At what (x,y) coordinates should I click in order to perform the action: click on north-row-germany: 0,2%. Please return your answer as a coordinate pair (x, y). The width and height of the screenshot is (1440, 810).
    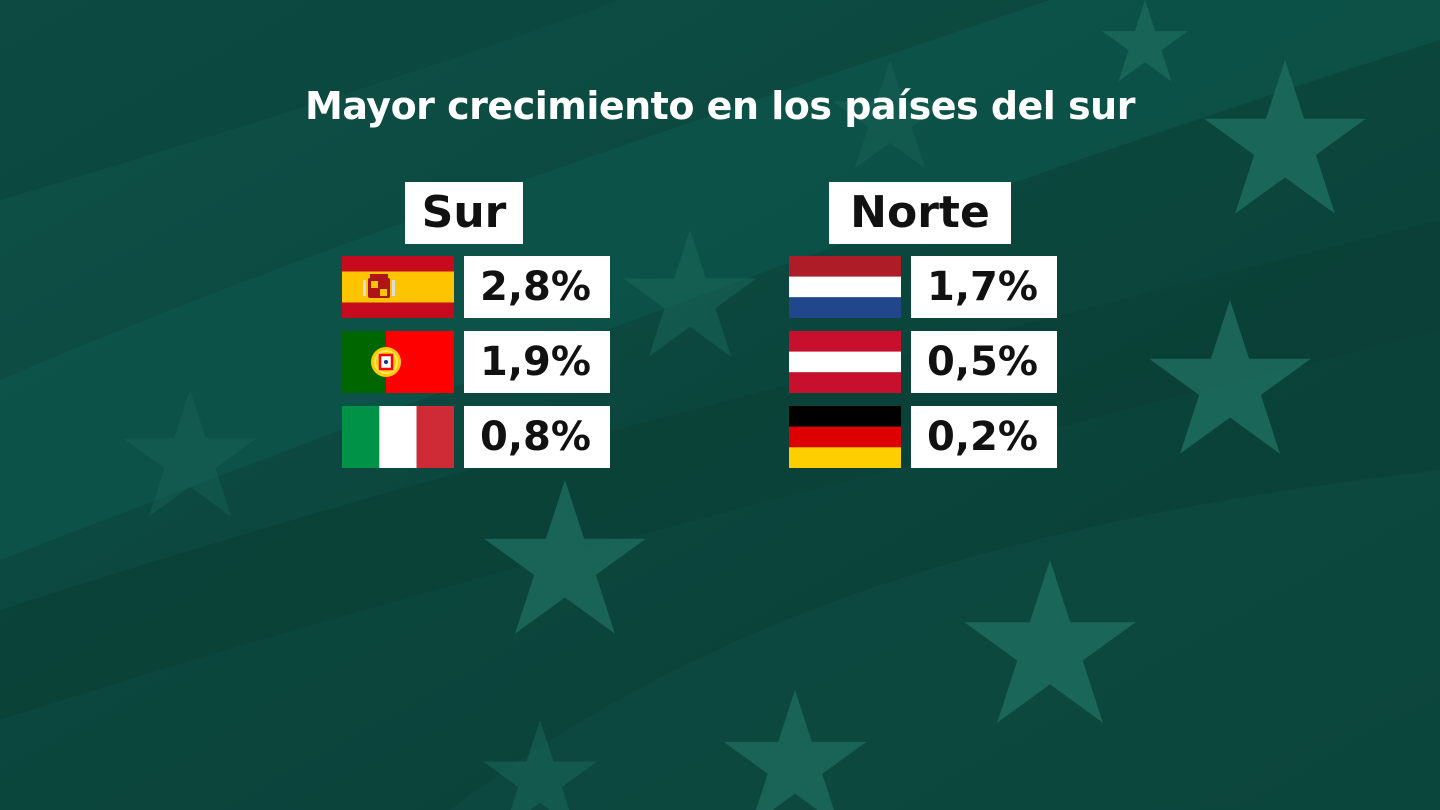
    Looking at the image, I should click on (923, 437).